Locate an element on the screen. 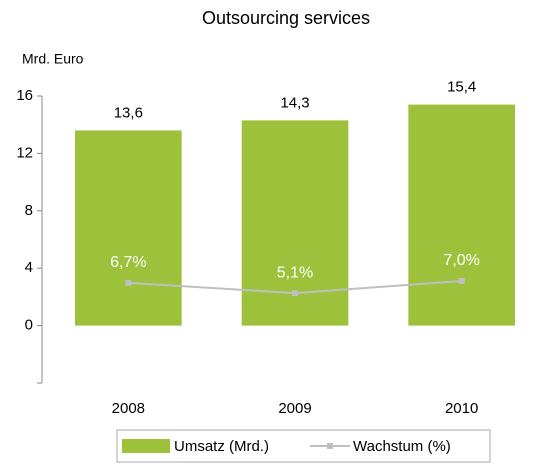  bar-value-label: 13,6 is located at coordinates (128, 112).